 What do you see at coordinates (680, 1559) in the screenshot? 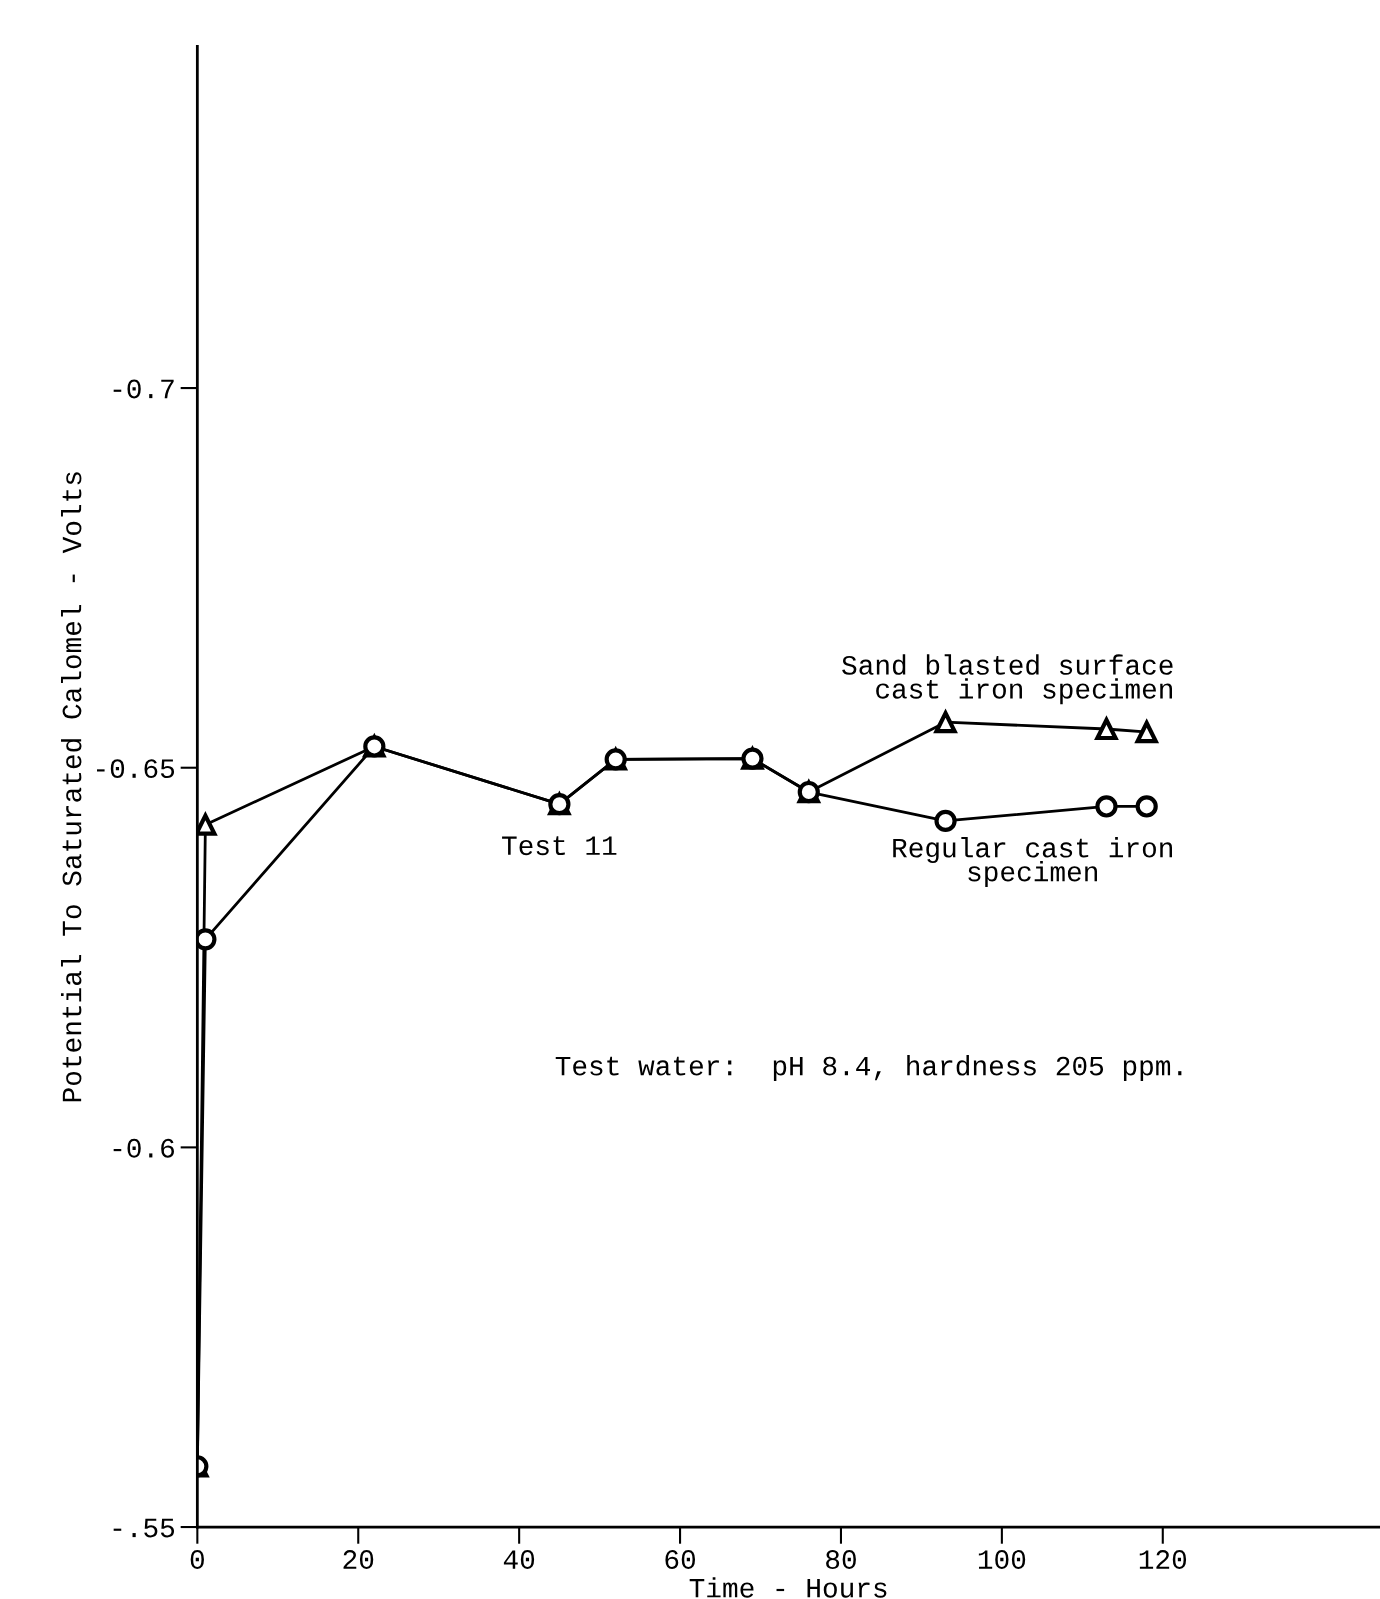
I see `x-tick-label: 60` at bounding box center [680, 1559].